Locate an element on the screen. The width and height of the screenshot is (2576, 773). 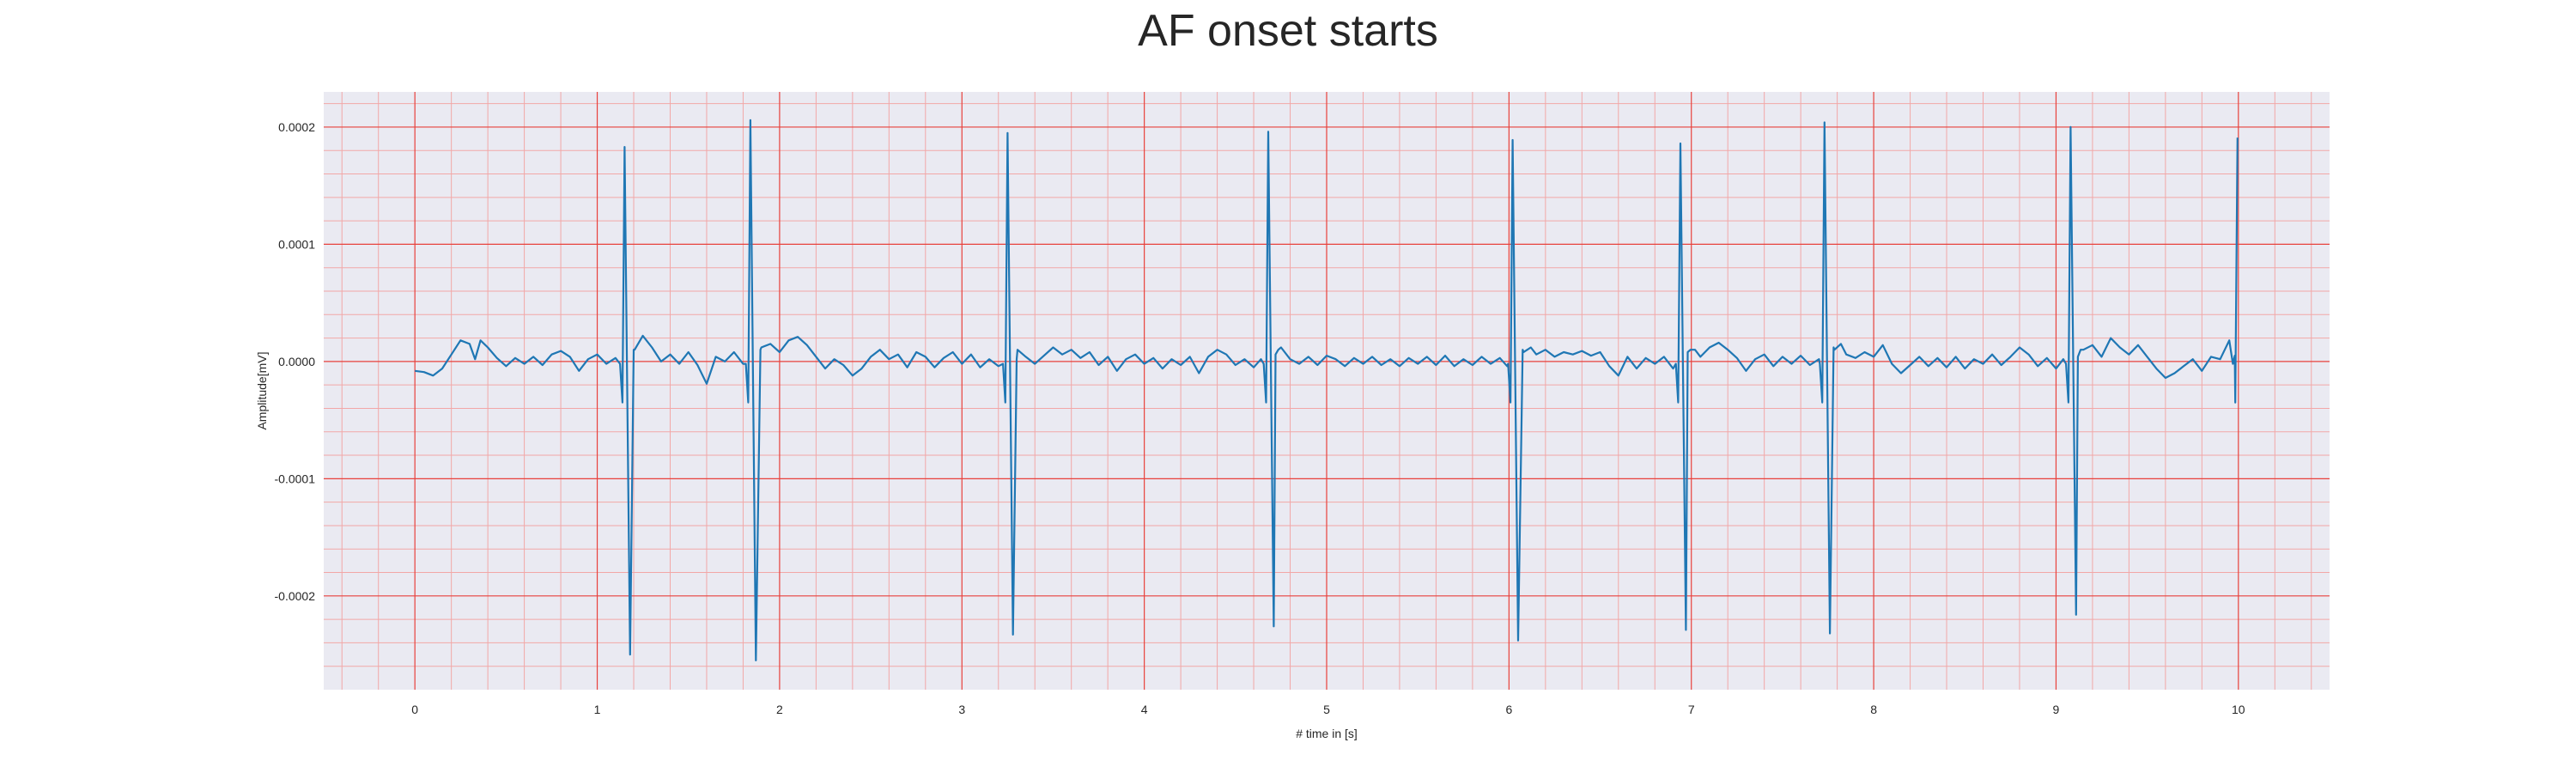
x-tick-label: 4 is located at coordinates (1144, 709).